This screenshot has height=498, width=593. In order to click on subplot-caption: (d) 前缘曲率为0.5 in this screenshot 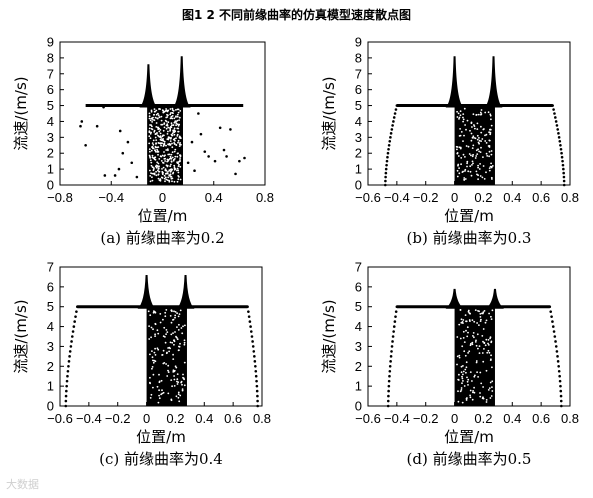, I will do `click(469, 459)`.